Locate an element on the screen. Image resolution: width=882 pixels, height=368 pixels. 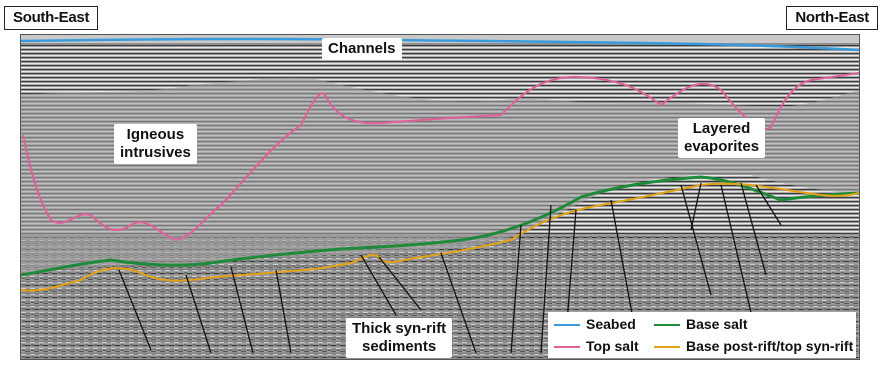
legend-label-top-salt: Top salt is located at coordinates (612, 346).